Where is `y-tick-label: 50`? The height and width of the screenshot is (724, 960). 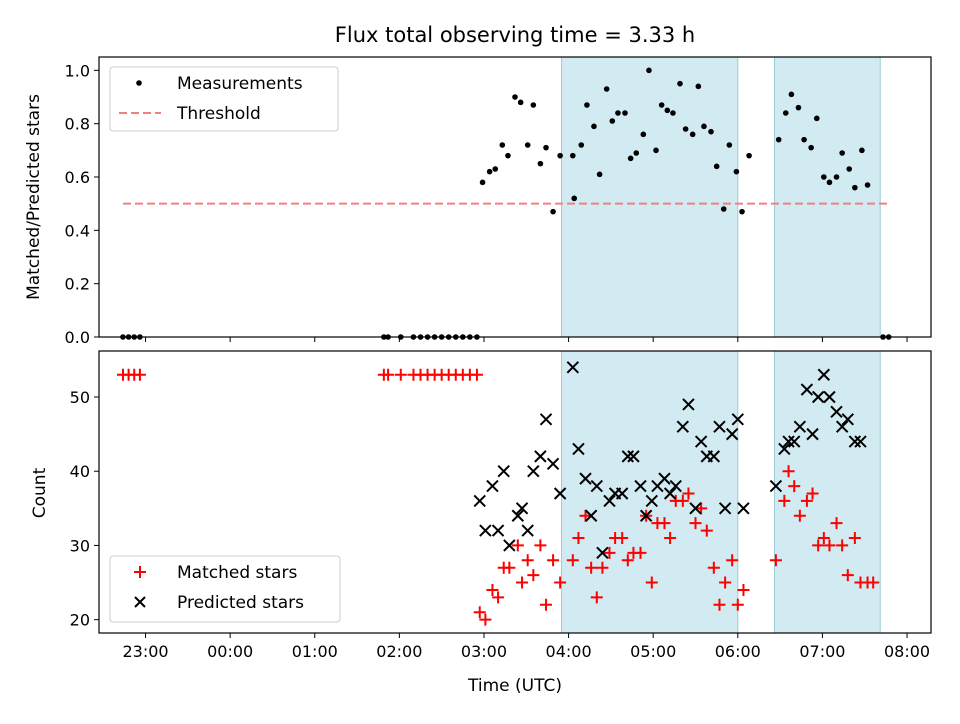
y-tick-label: 50 is located at coordinates (80, 397).